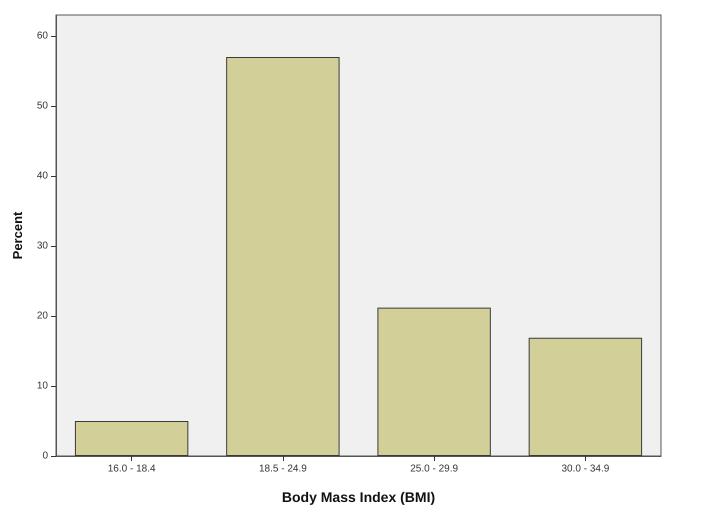 Image resolution: width=709 pixels, height=517 pixels. Describe the element at coordinates (359, 497) in the screenshot. I see `x-axis-title: Body Mass Index (BMI)` at that location.